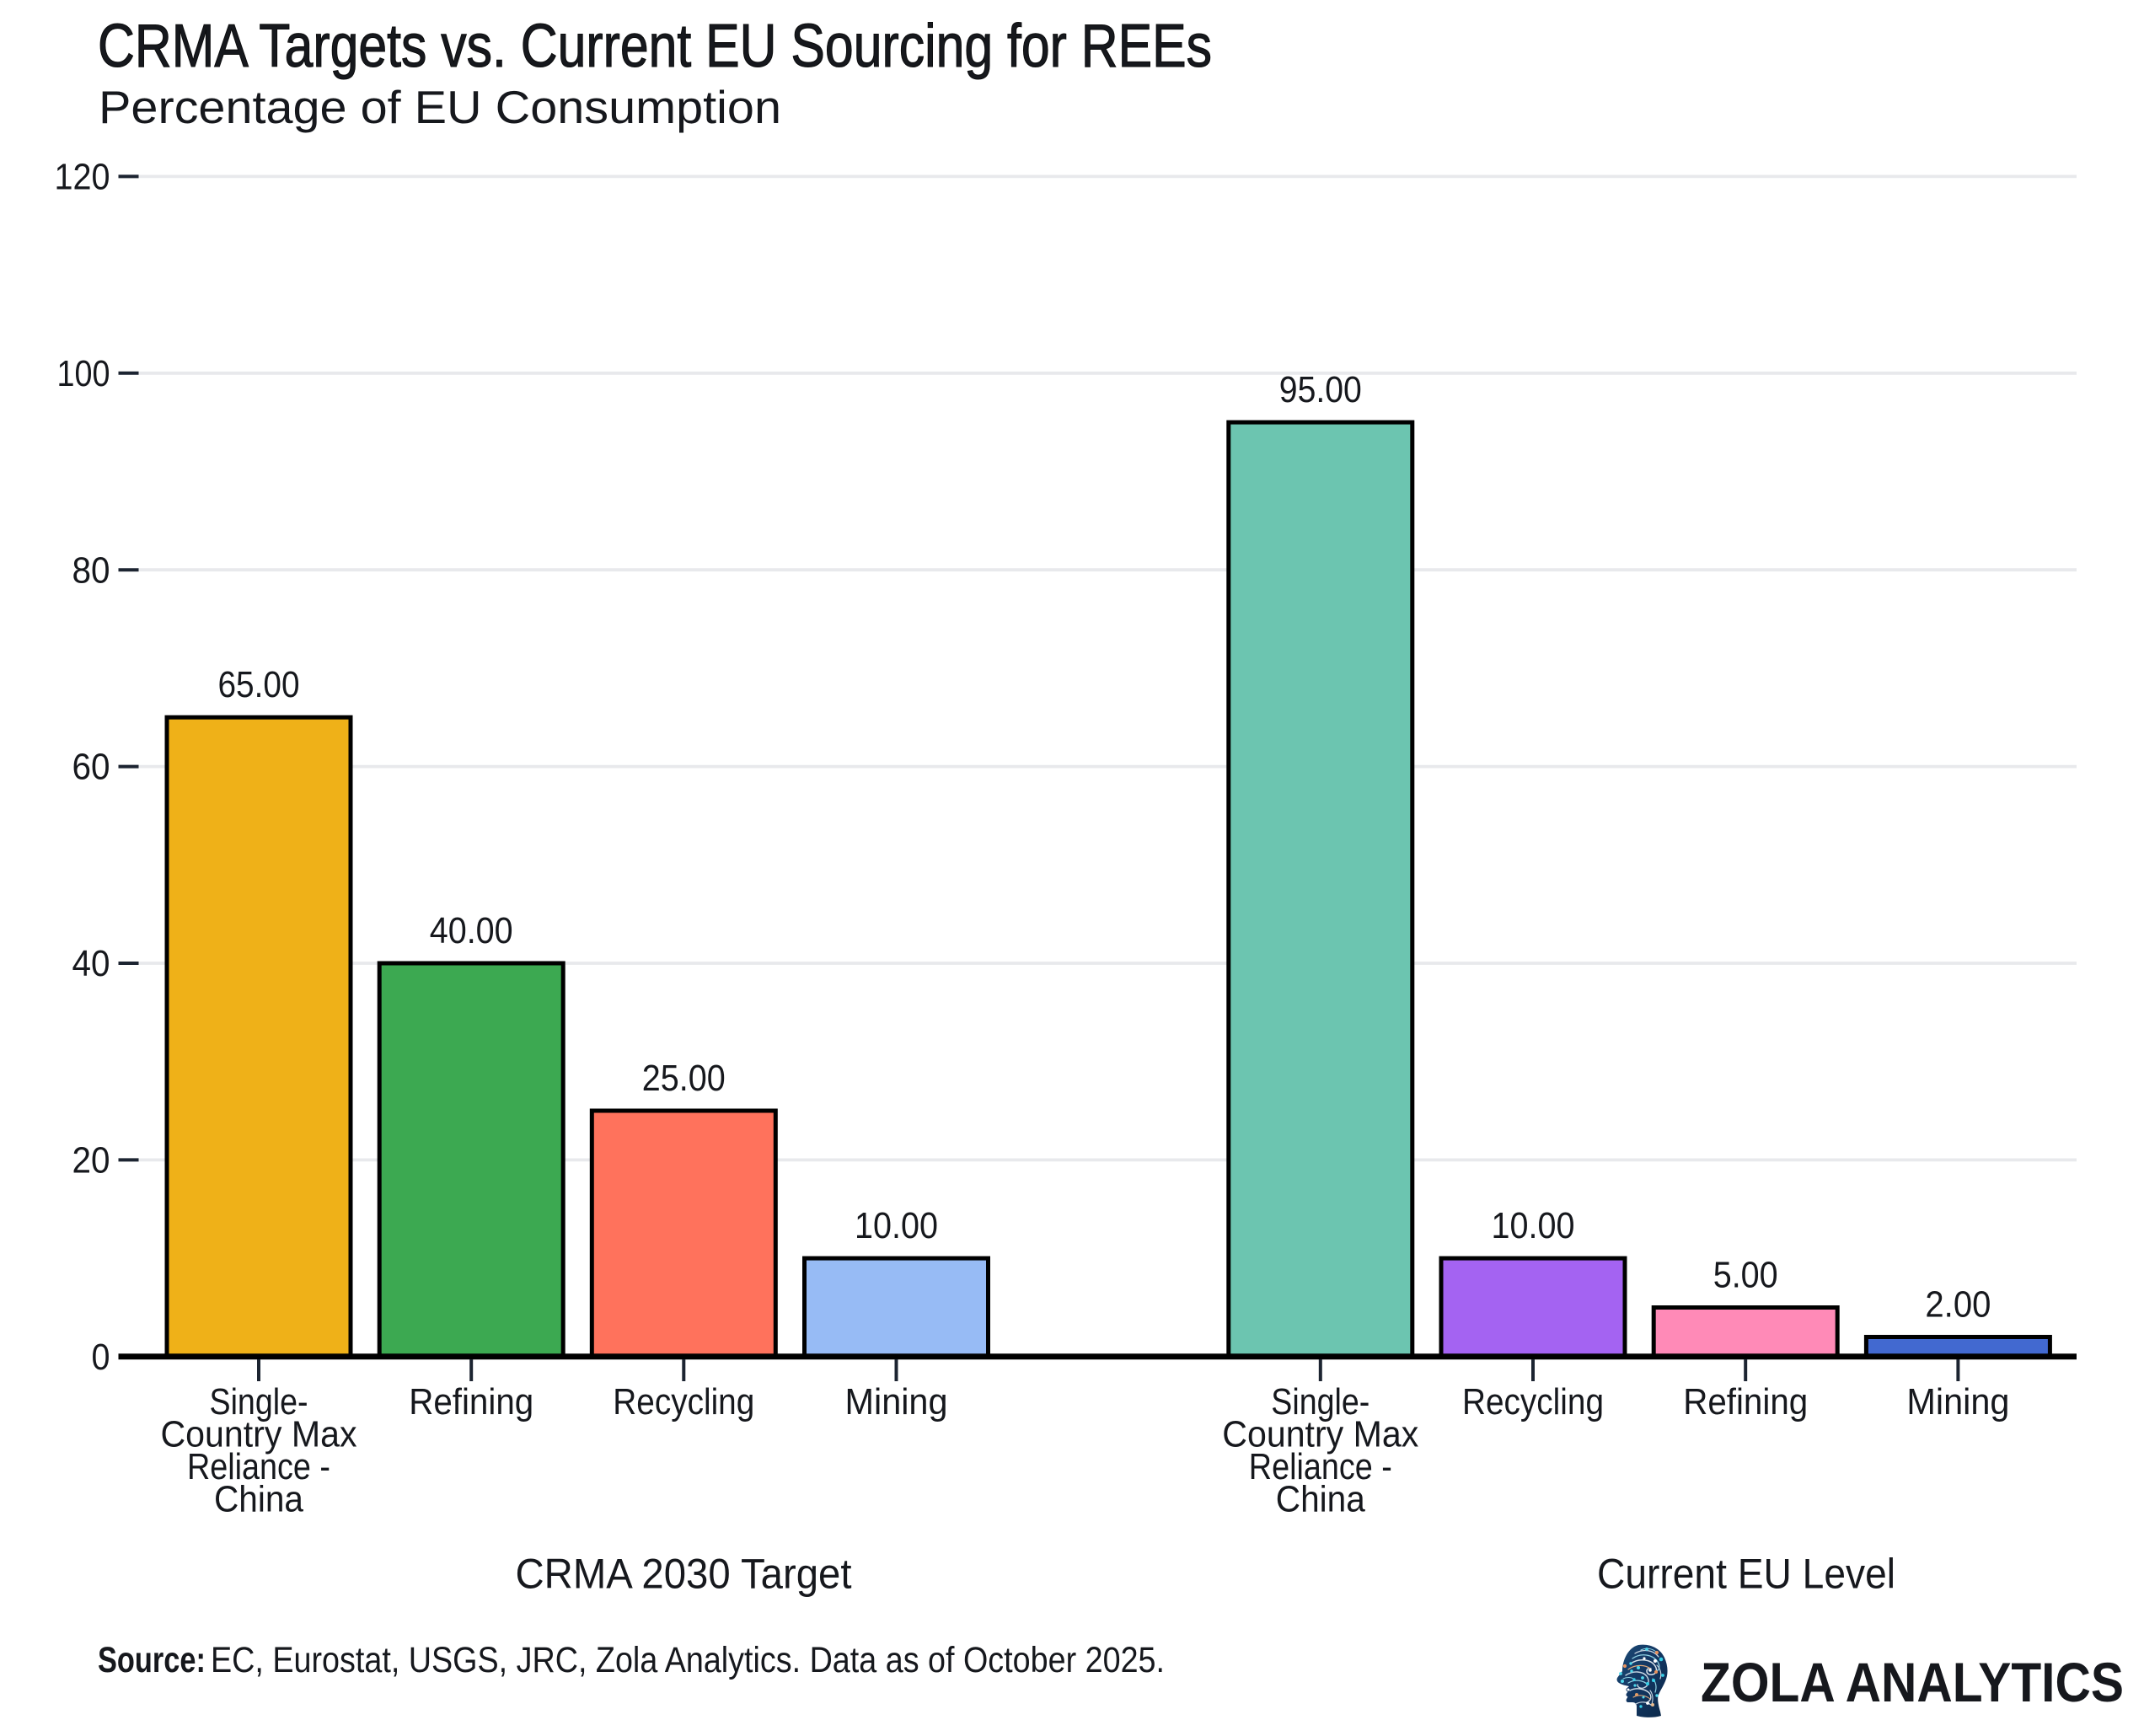  Describe the element at coordinates (259, 684) in the screenshot. I see `svg-text: 65.00` at that location.